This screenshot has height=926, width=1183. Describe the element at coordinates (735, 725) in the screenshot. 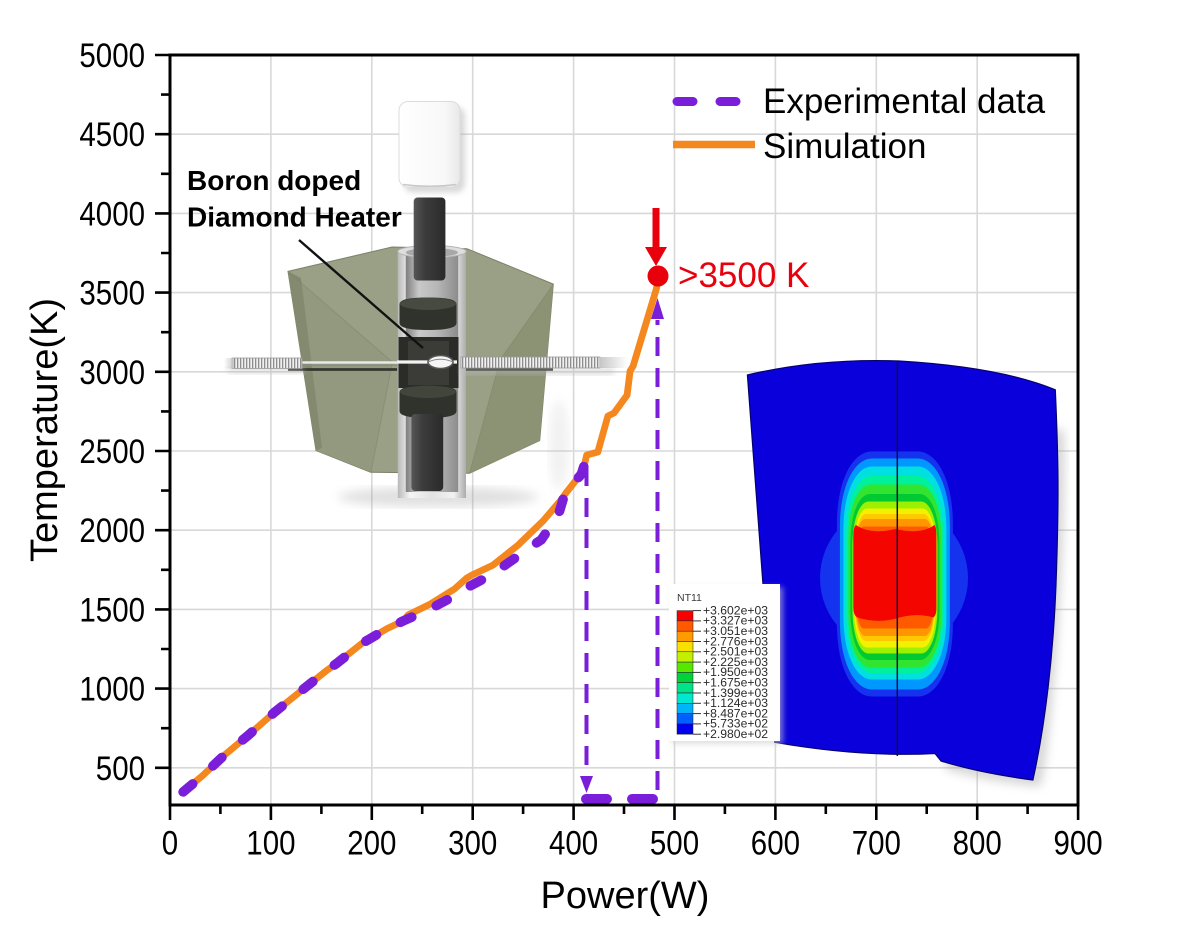

I see `svg-text: +5.733e+02` at that location.